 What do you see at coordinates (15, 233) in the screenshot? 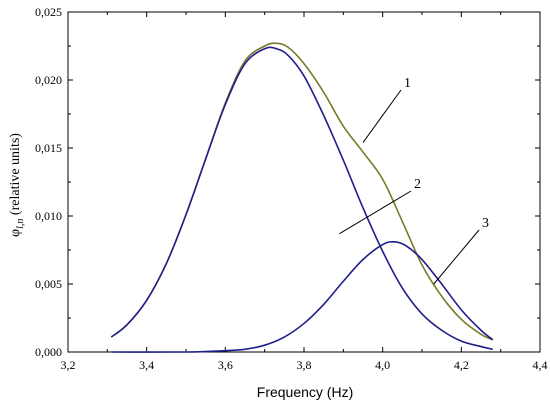
I see `y-axis-symbol: φ` at bounding box center [15, 233].